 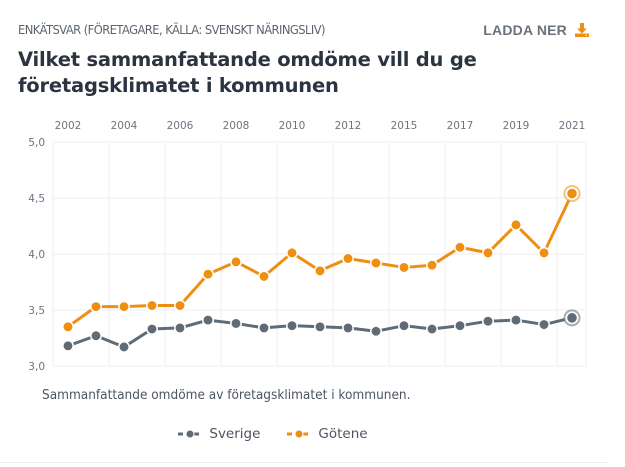 I want to click on download-label: LADDA NER, so click(x=525, y=30).